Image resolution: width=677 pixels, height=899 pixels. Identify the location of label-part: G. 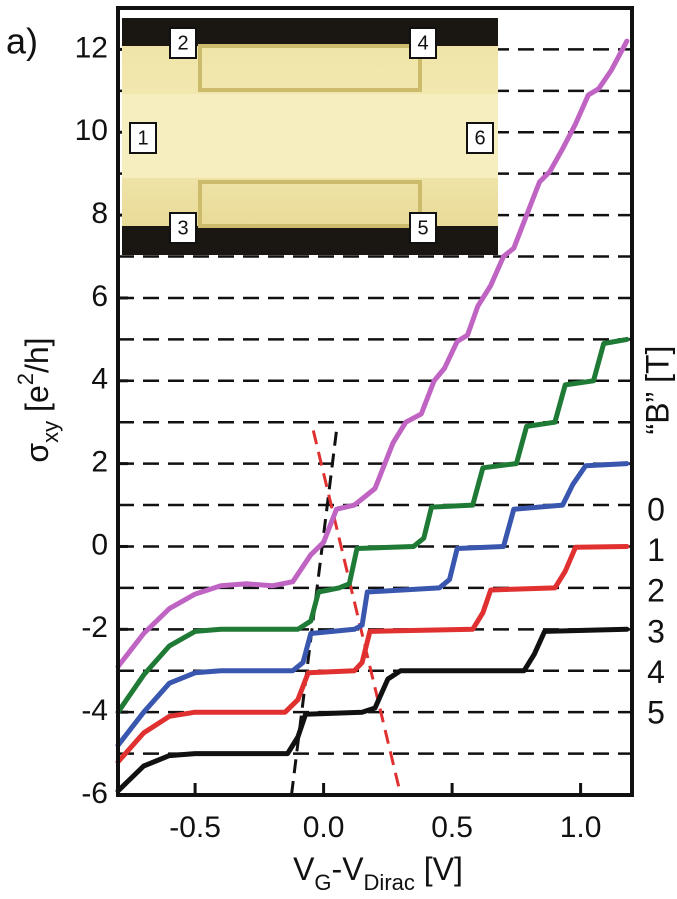
(322, 882).